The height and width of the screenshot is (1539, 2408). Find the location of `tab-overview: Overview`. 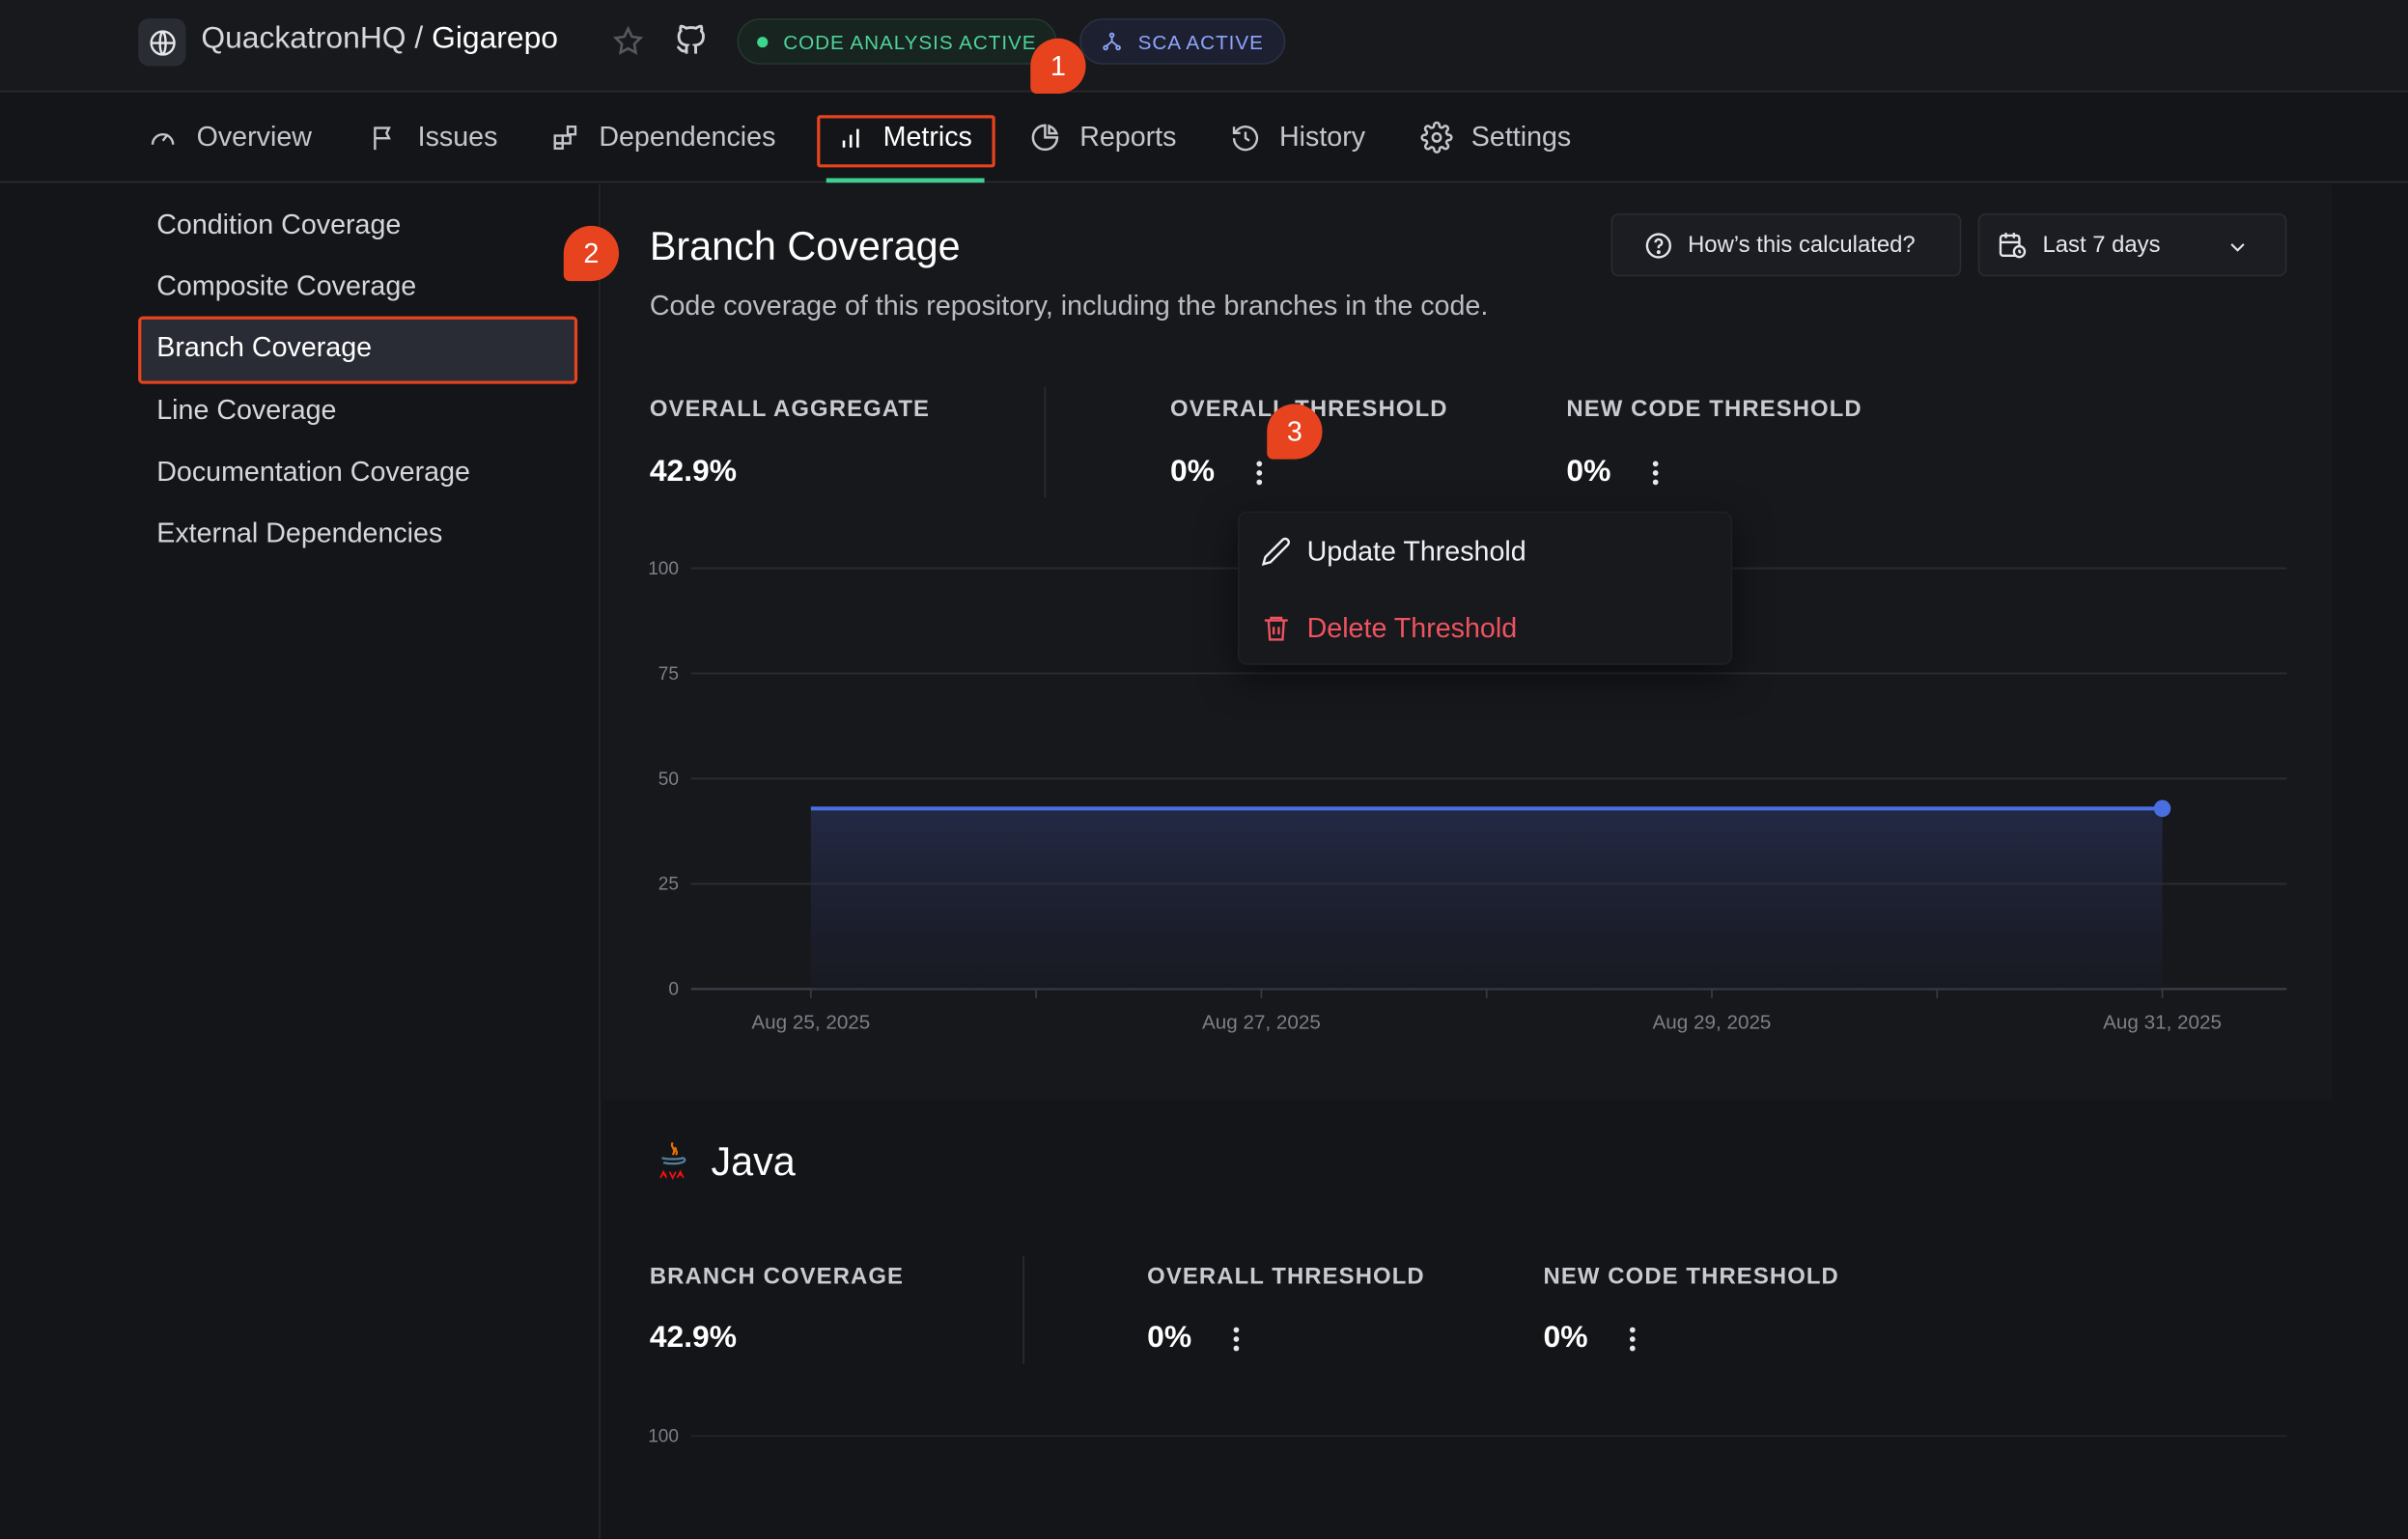

tab-overview: Overview is located at coordinates (230, 137).